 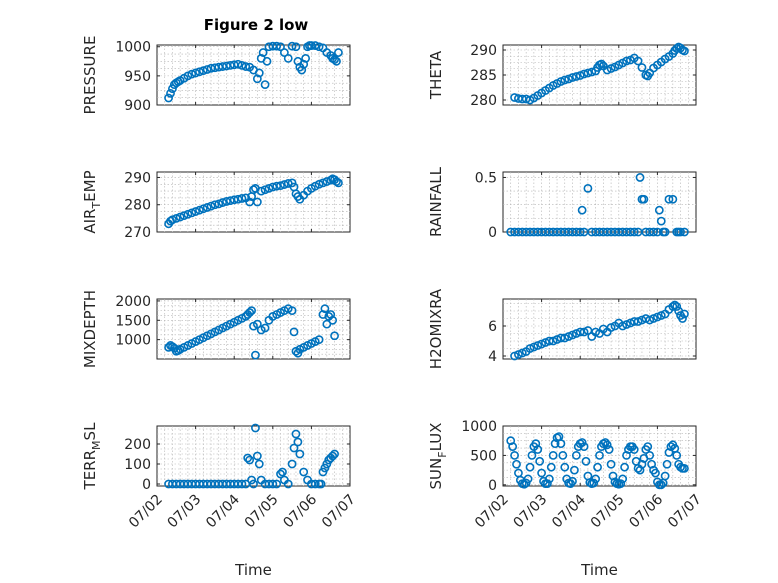 I want to click on y-tick-label: 280, so click(x=137, y=206).